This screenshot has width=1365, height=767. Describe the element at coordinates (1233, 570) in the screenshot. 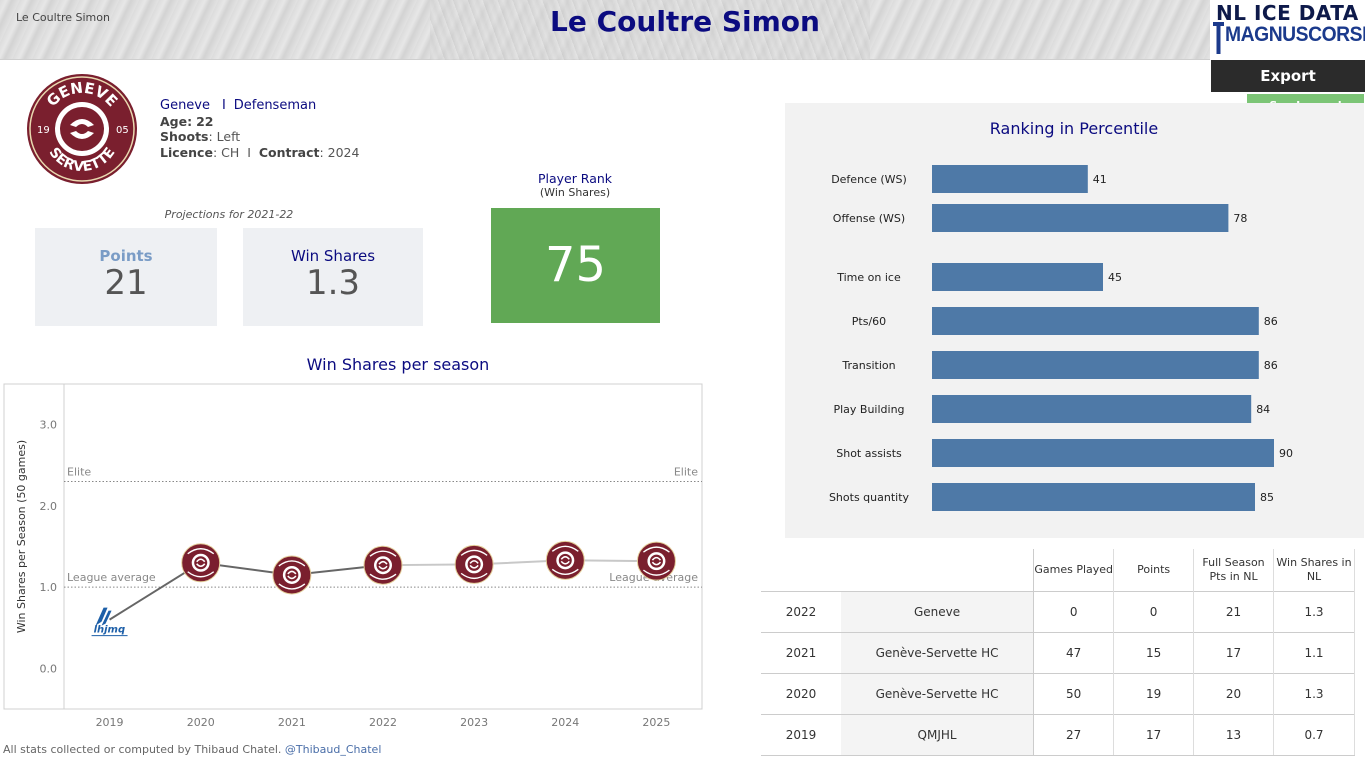

I see `header-full-season-pts: Full Season Pts in NL` at that location.